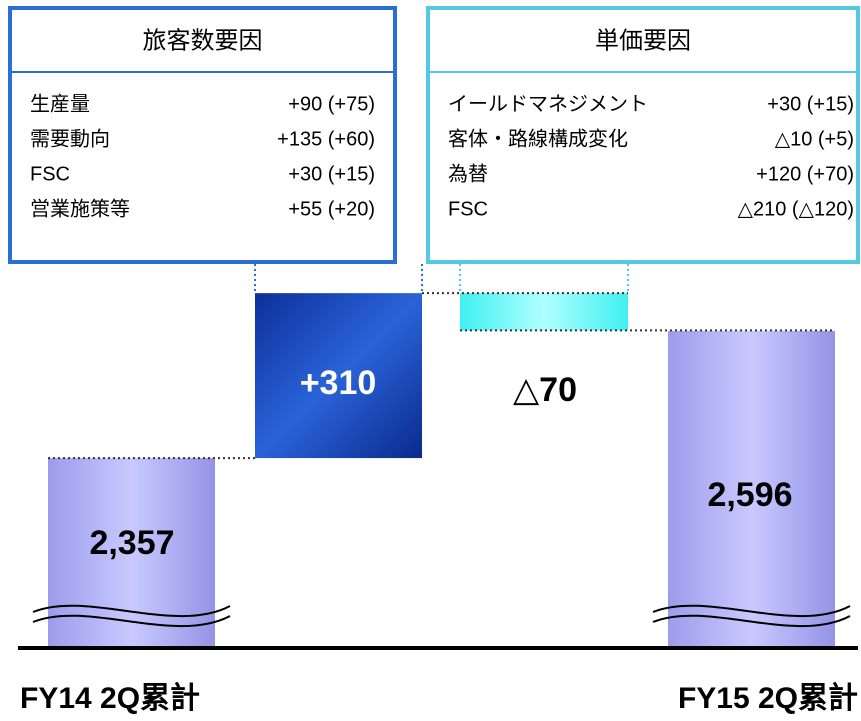  I want to click on item-label: 営業施策等, so click(80, 208).